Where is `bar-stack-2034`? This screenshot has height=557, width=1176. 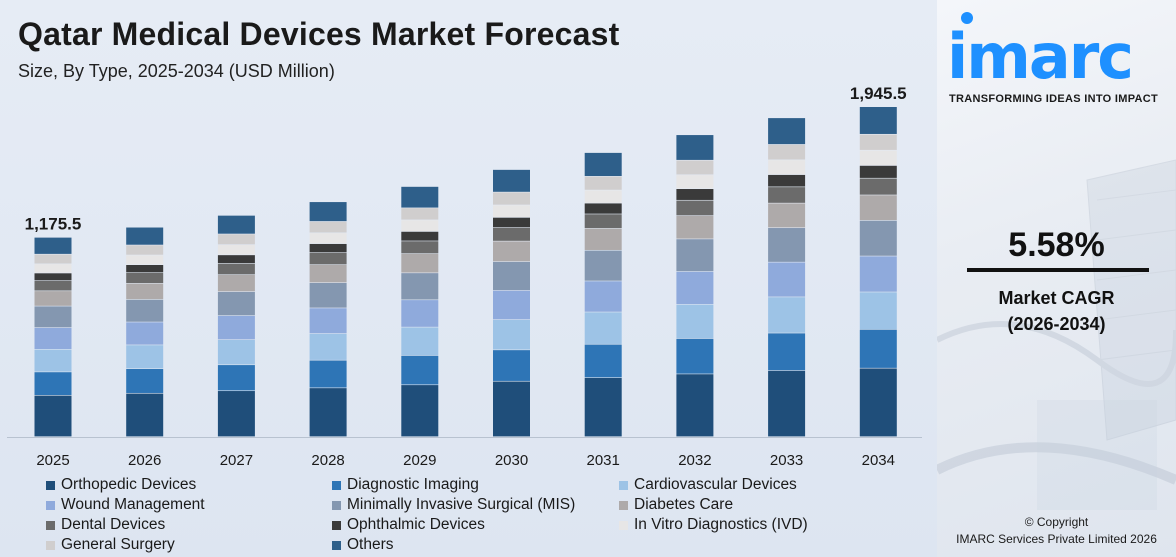 bar-stack-2034 is located at coordinates (878, 272).